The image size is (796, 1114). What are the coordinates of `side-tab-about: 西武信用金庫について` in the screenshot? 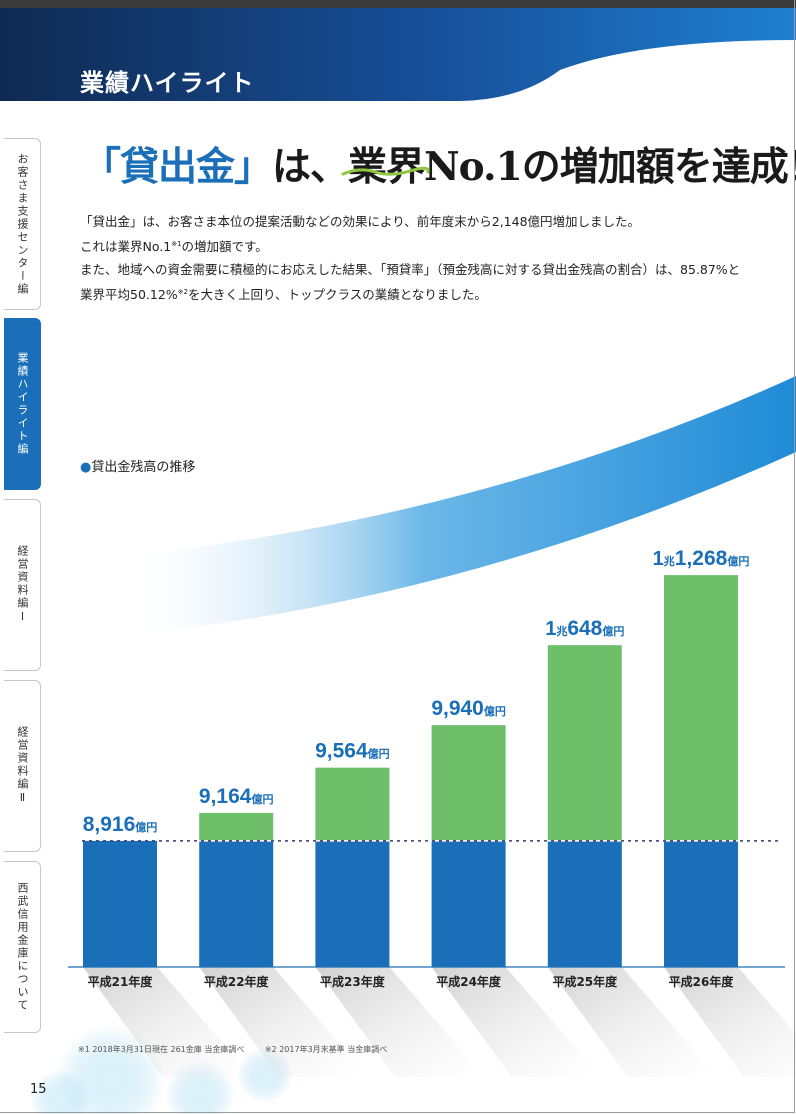 It's located at (22, 947).